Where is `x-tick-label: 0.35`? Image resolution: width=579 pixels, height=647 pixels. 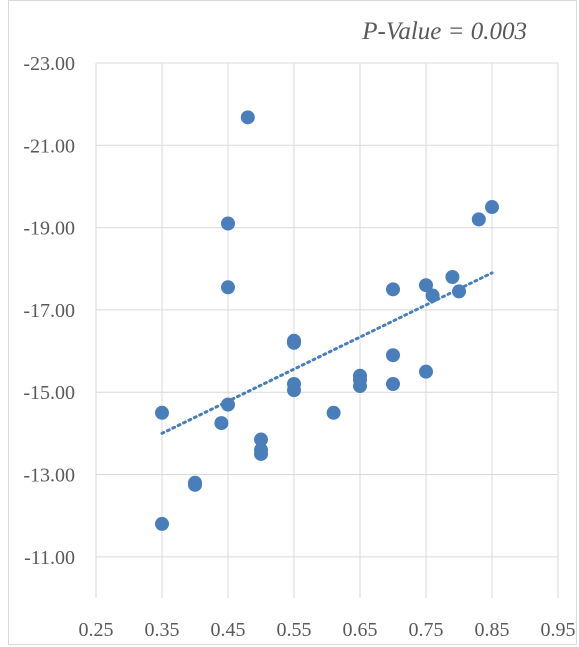 x-tick-label: 0.35 is located at coordinates (162, 630).